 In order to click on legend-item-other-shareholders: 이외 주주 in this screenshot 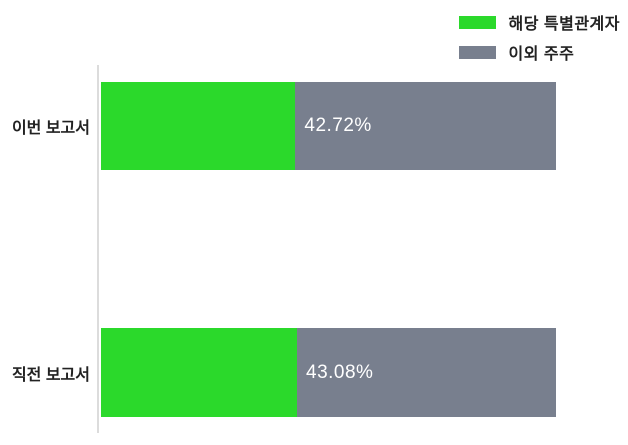, I will do `click(516, 52)`.